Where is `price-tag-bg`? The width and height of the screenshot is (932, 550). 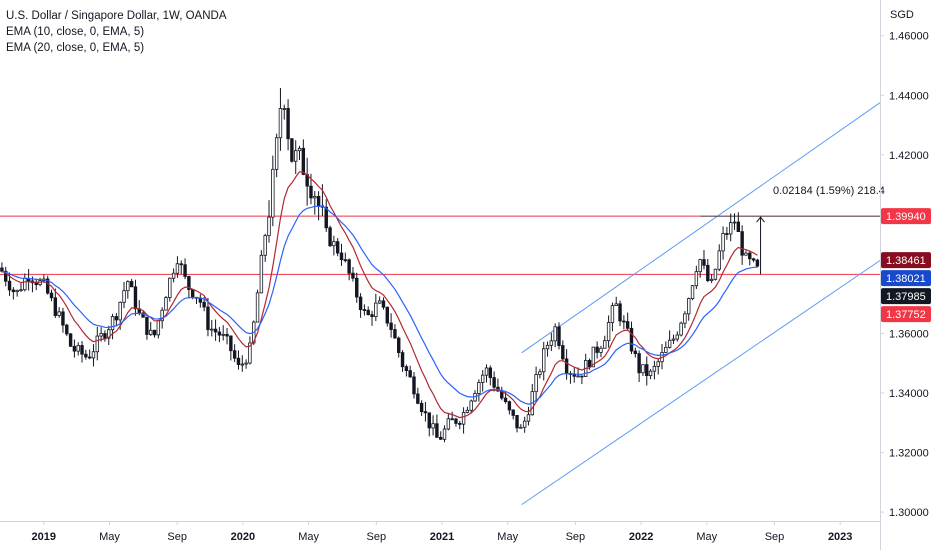 price-tag-bg is located at coordinates (906, 260).